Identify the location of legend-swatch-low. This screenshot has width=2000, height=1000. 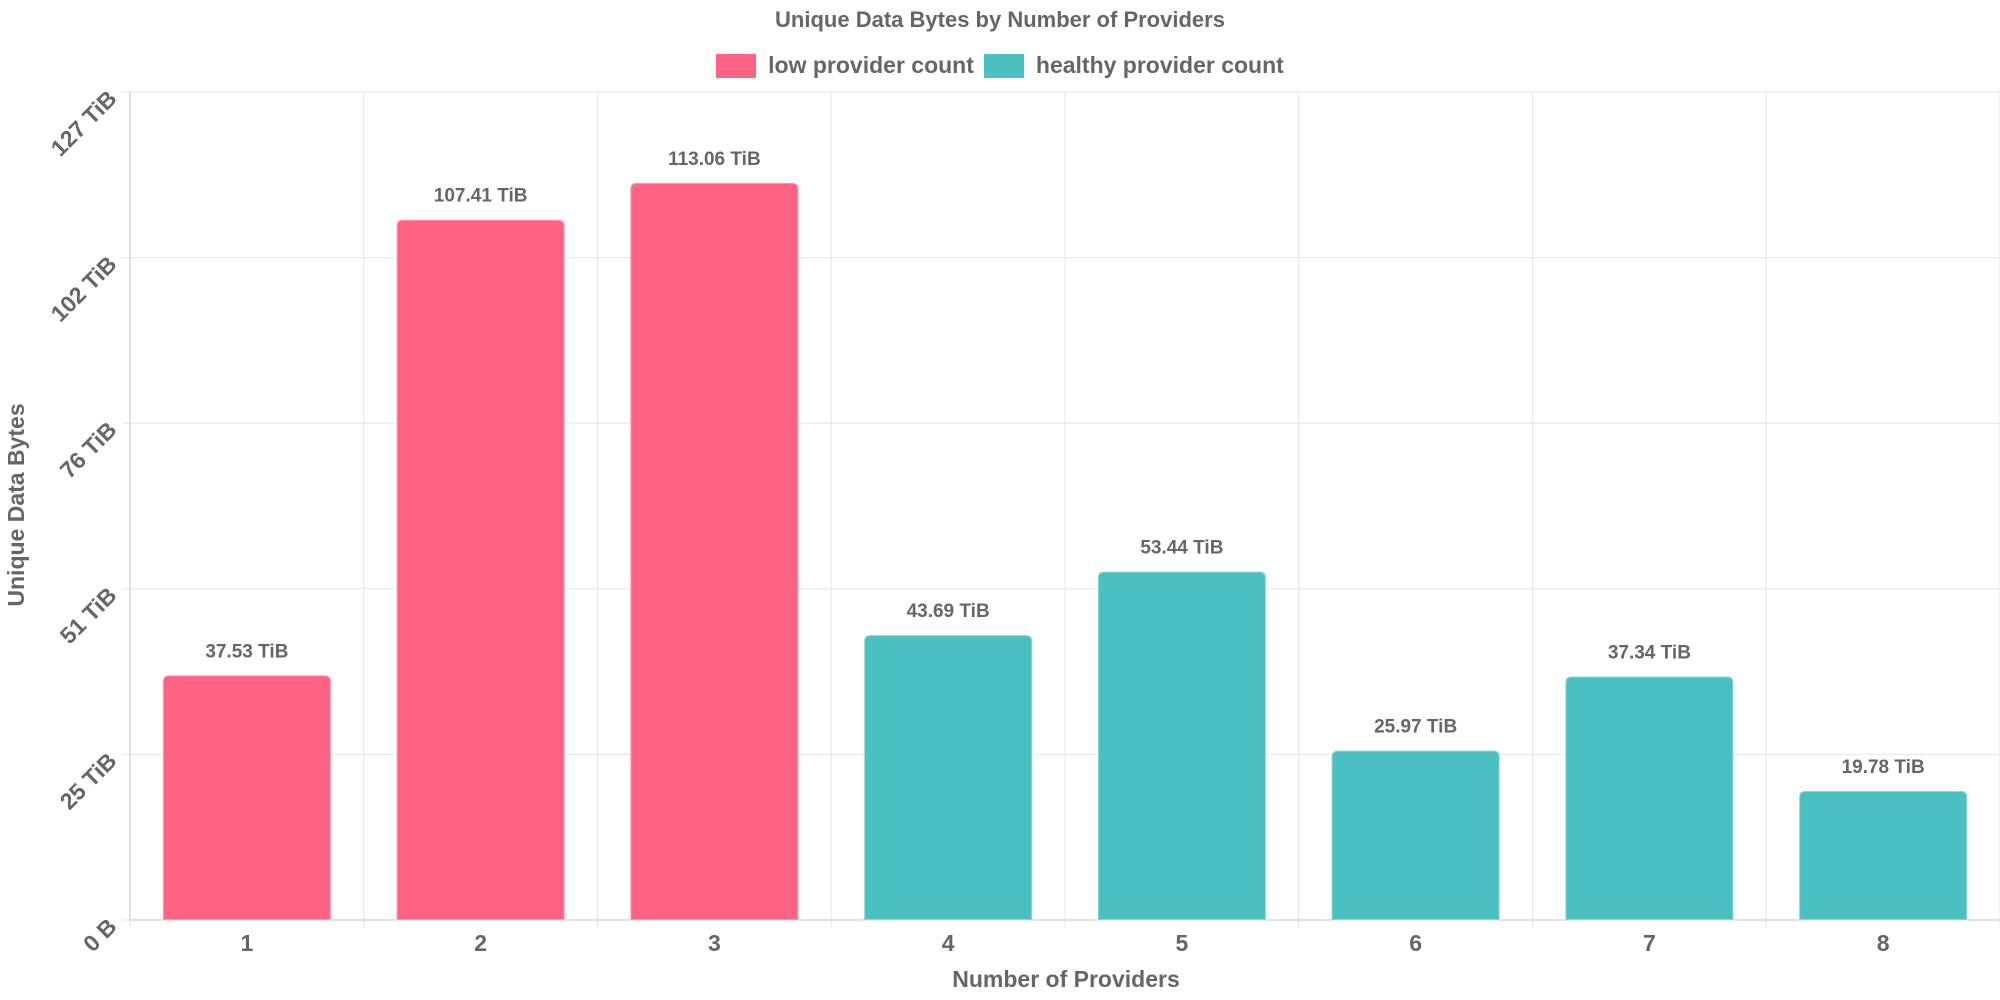
(736, 65).